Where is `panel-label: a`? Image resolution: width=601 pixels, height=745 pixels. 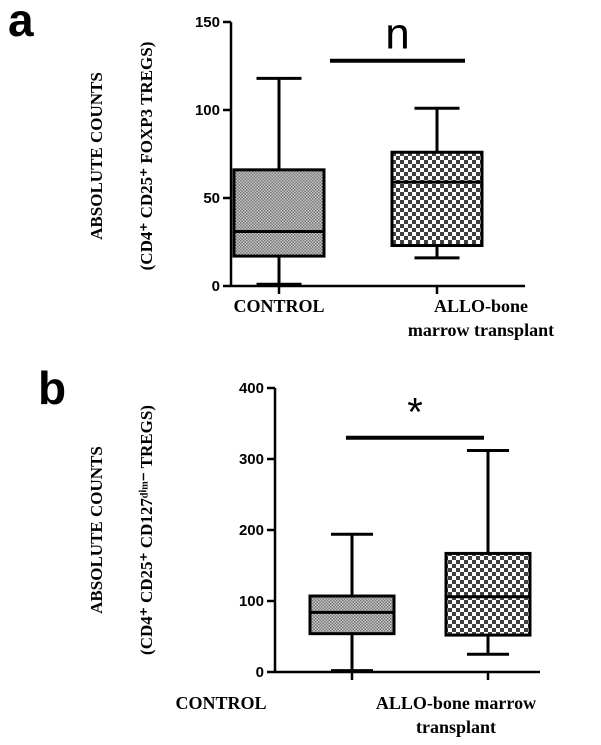 panel-label: a is located at coordinates (21, 23).